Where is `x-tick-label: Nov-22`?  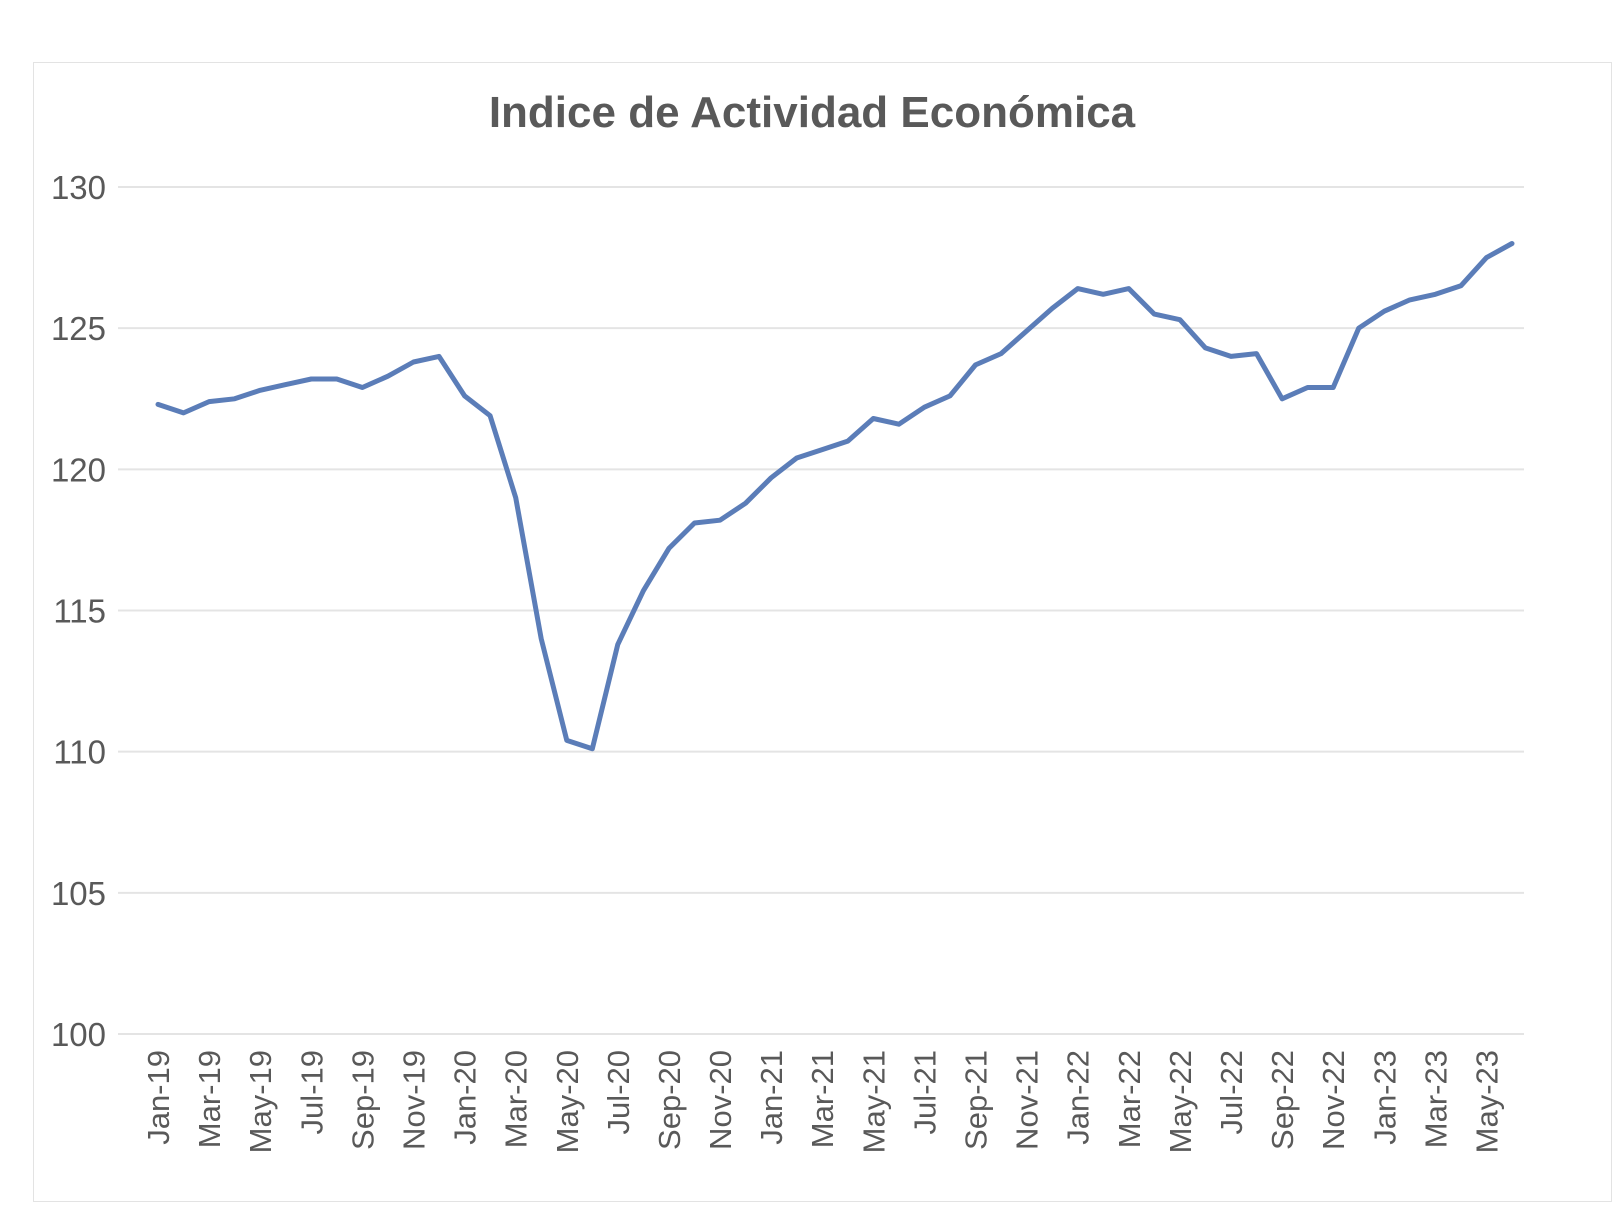 x-tick-label: Nov-22 is located at coordinates (1333, 1100).